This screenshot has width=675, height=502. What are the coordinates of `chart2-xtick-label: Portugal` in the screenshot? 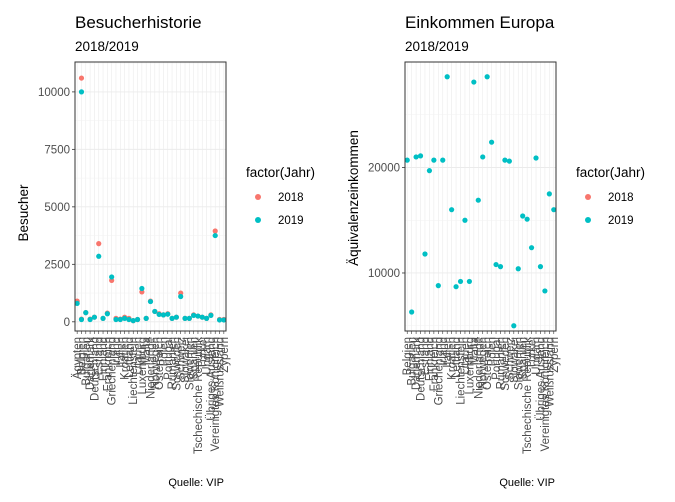 It's located at (497, 358).